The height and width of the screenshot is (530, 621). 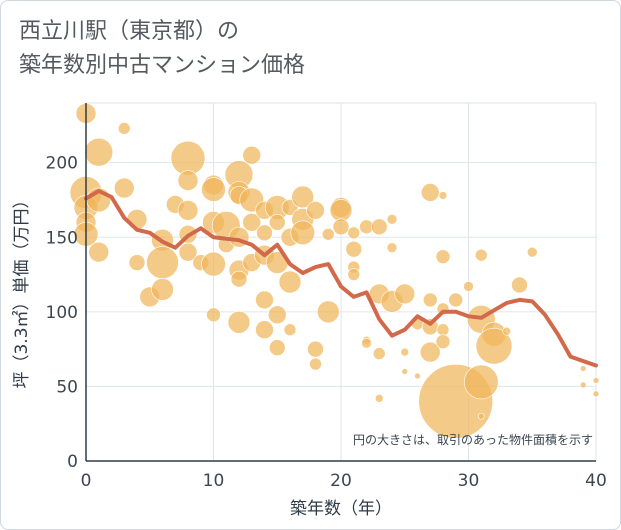 I want to click on chart-title-line-2: 築年数別中古マンション価格, so click(x=162, y=65).